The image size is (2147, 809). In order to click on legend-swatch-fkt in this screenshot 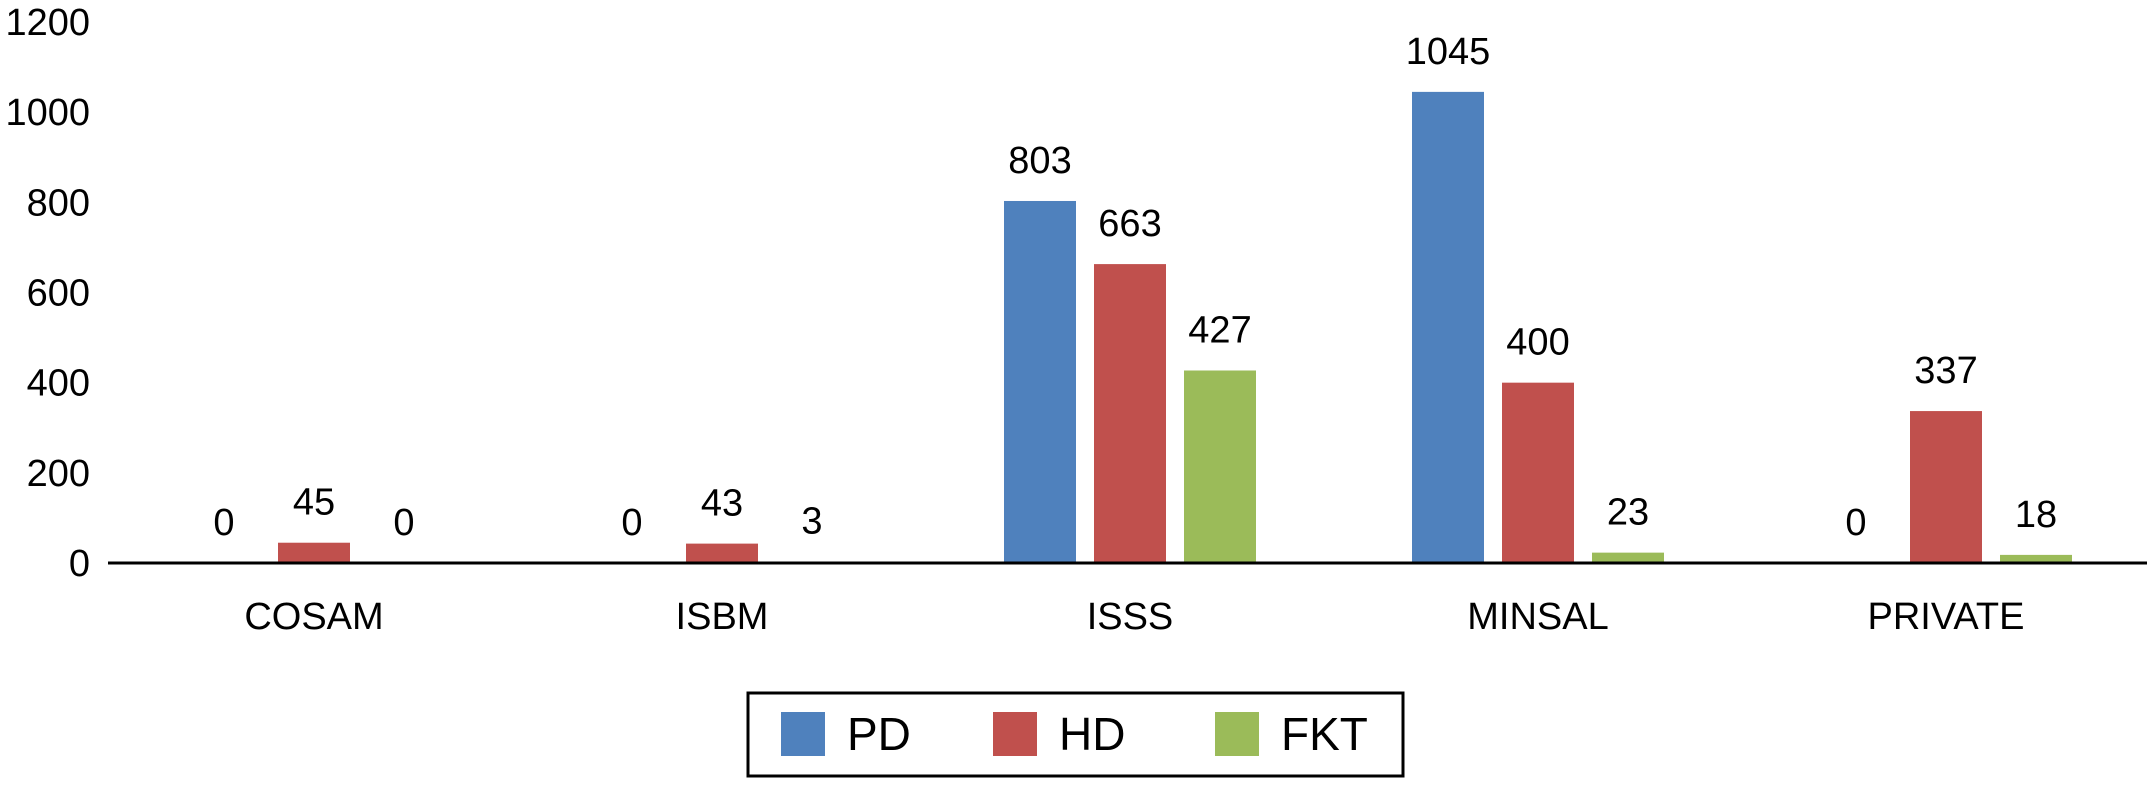, I will do `click(1237, 734)`.